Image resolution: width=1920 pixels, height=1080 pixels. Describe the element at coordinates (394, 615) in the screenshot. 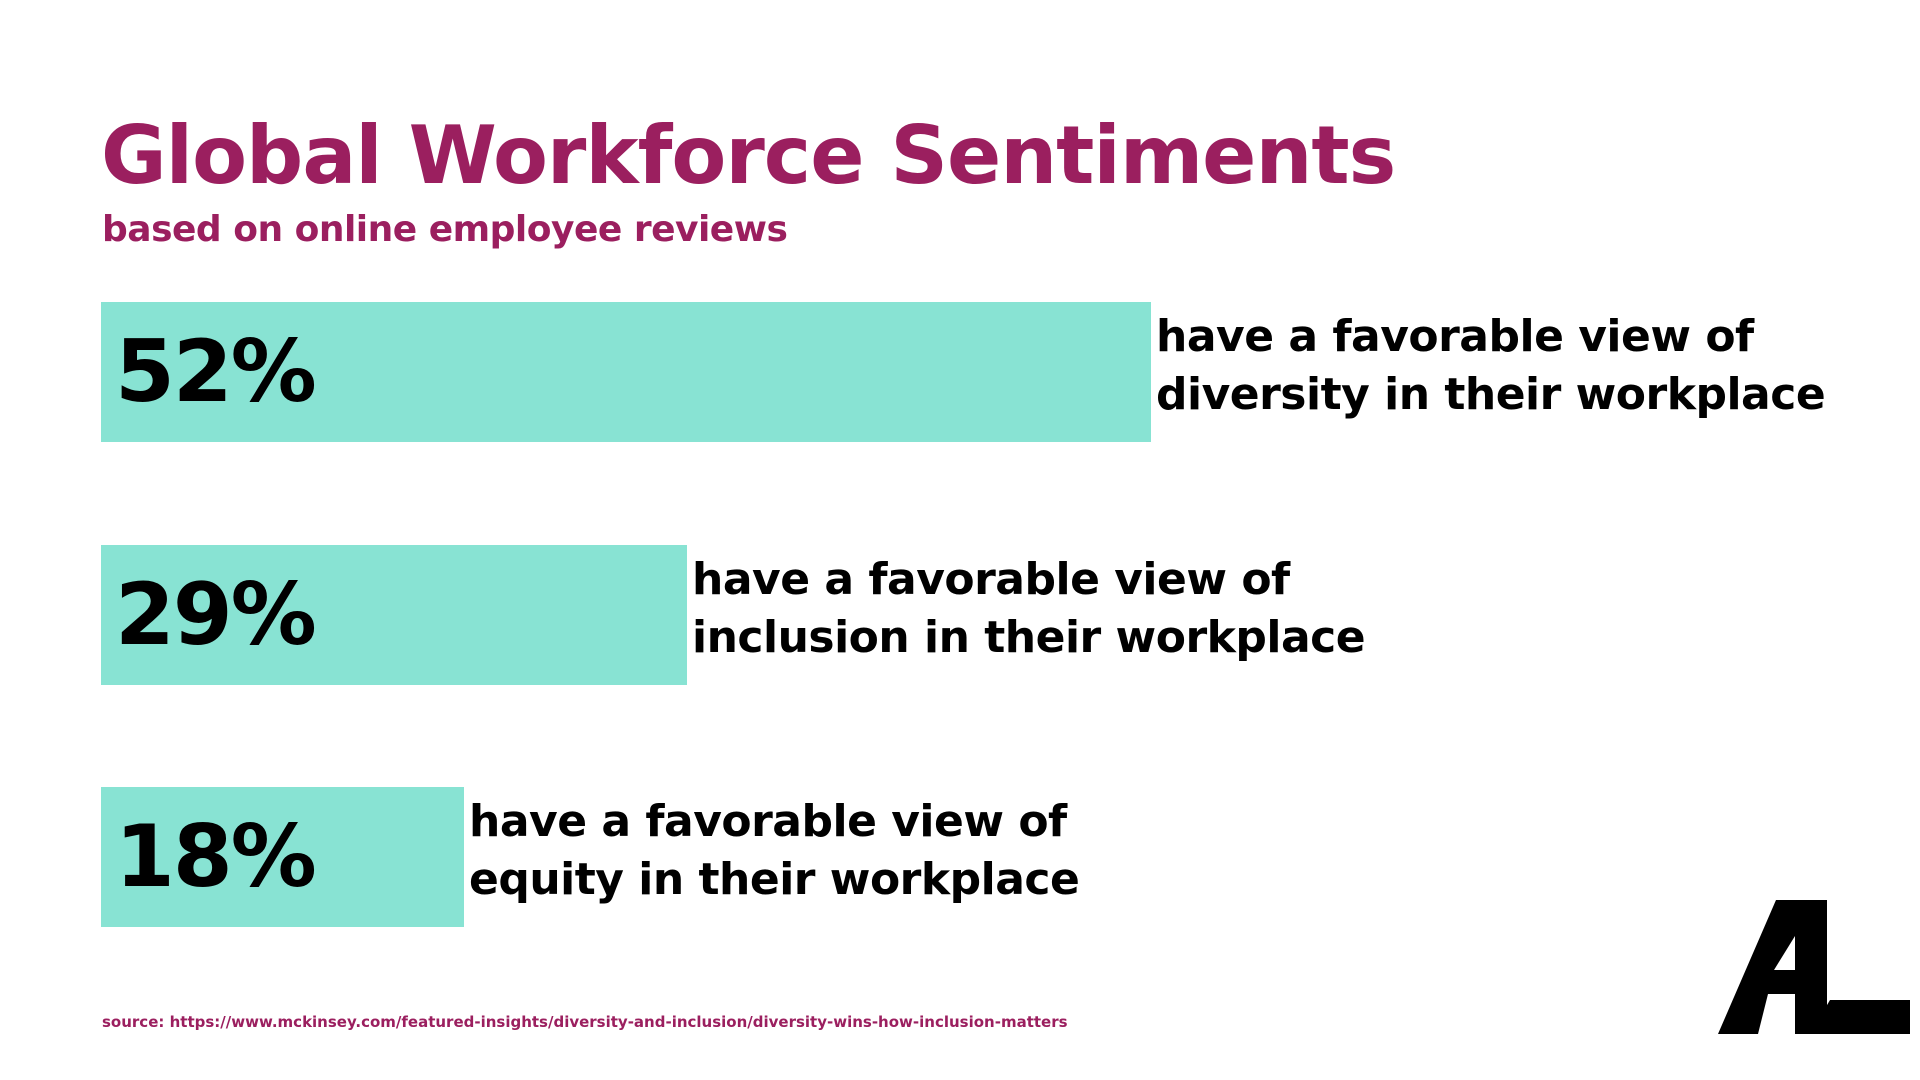

I see `bar-inclusion` at that location.